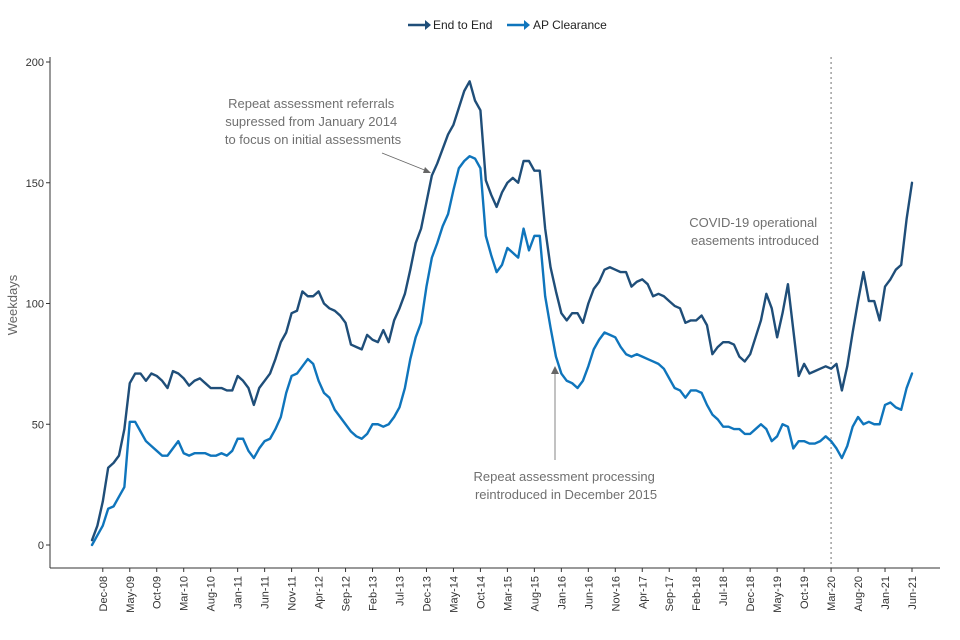 This screenshot has width=960, height=640. Describe the element at coordinates (753, 222) in the screenshot. I see `annotation-covid-line-1: COVID-19 operational` at that location.